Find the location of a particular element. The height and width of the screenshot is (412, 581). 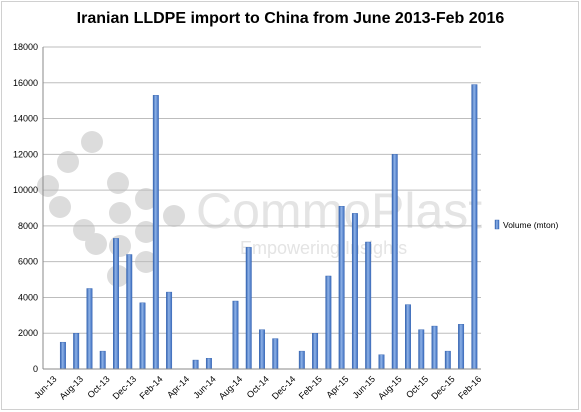

x-tick-label: Jun-13 is located at coordinates (45, 387).